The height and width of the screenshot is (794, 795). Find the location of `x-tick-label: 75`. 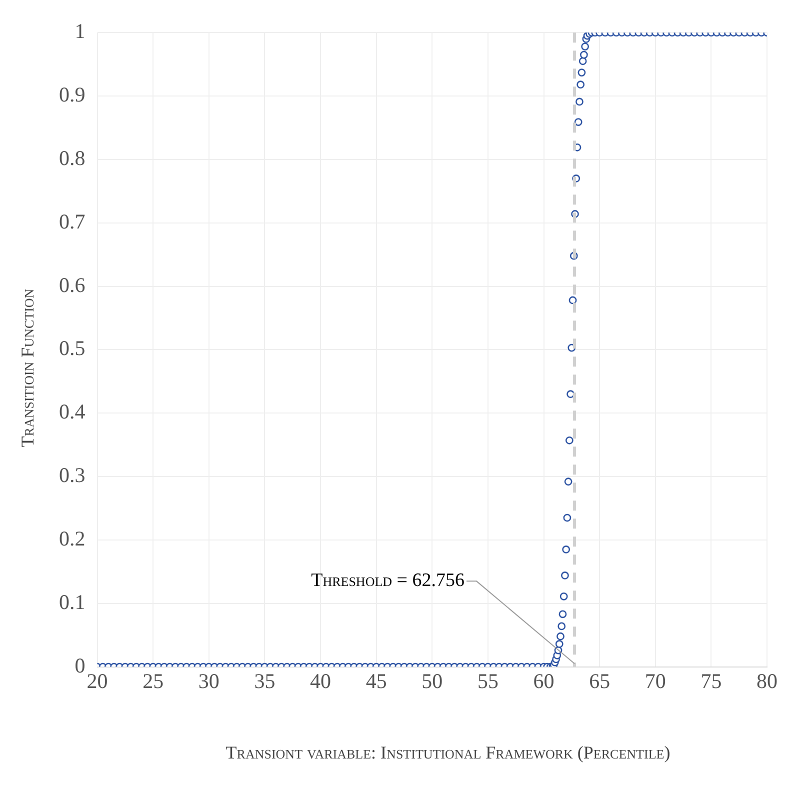

x-tick-label: 75 is located at coordinates (711, 680).